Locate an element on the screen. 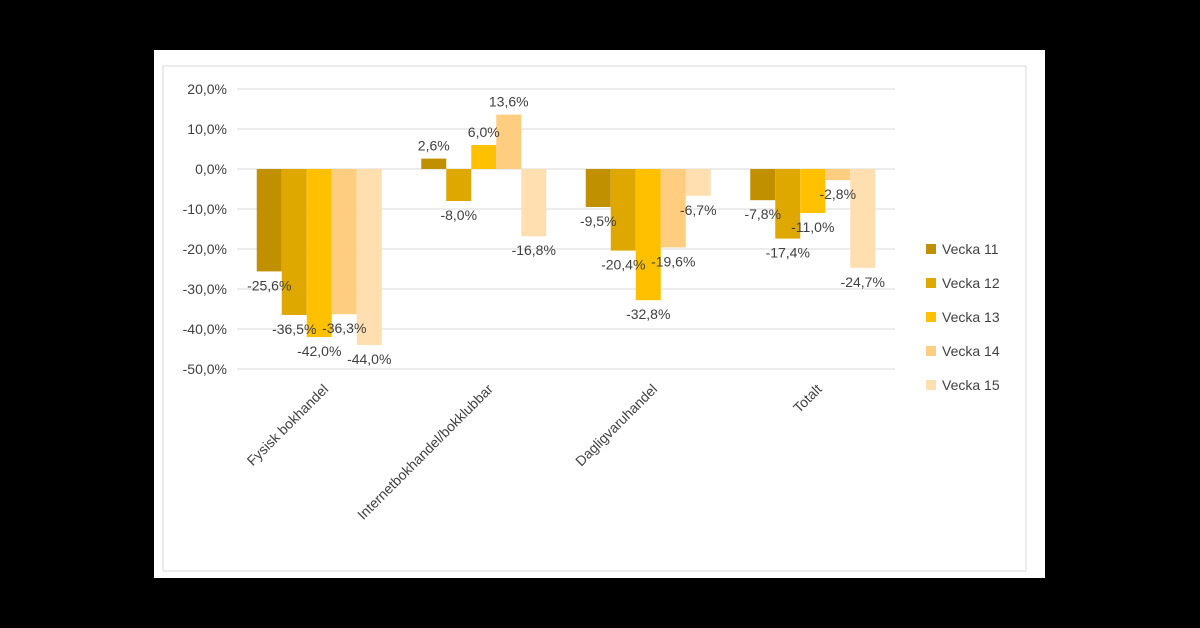 The height and width of the screenshot is (628, 1200). data-label: 2,6% is located at coordinates (434, 146).